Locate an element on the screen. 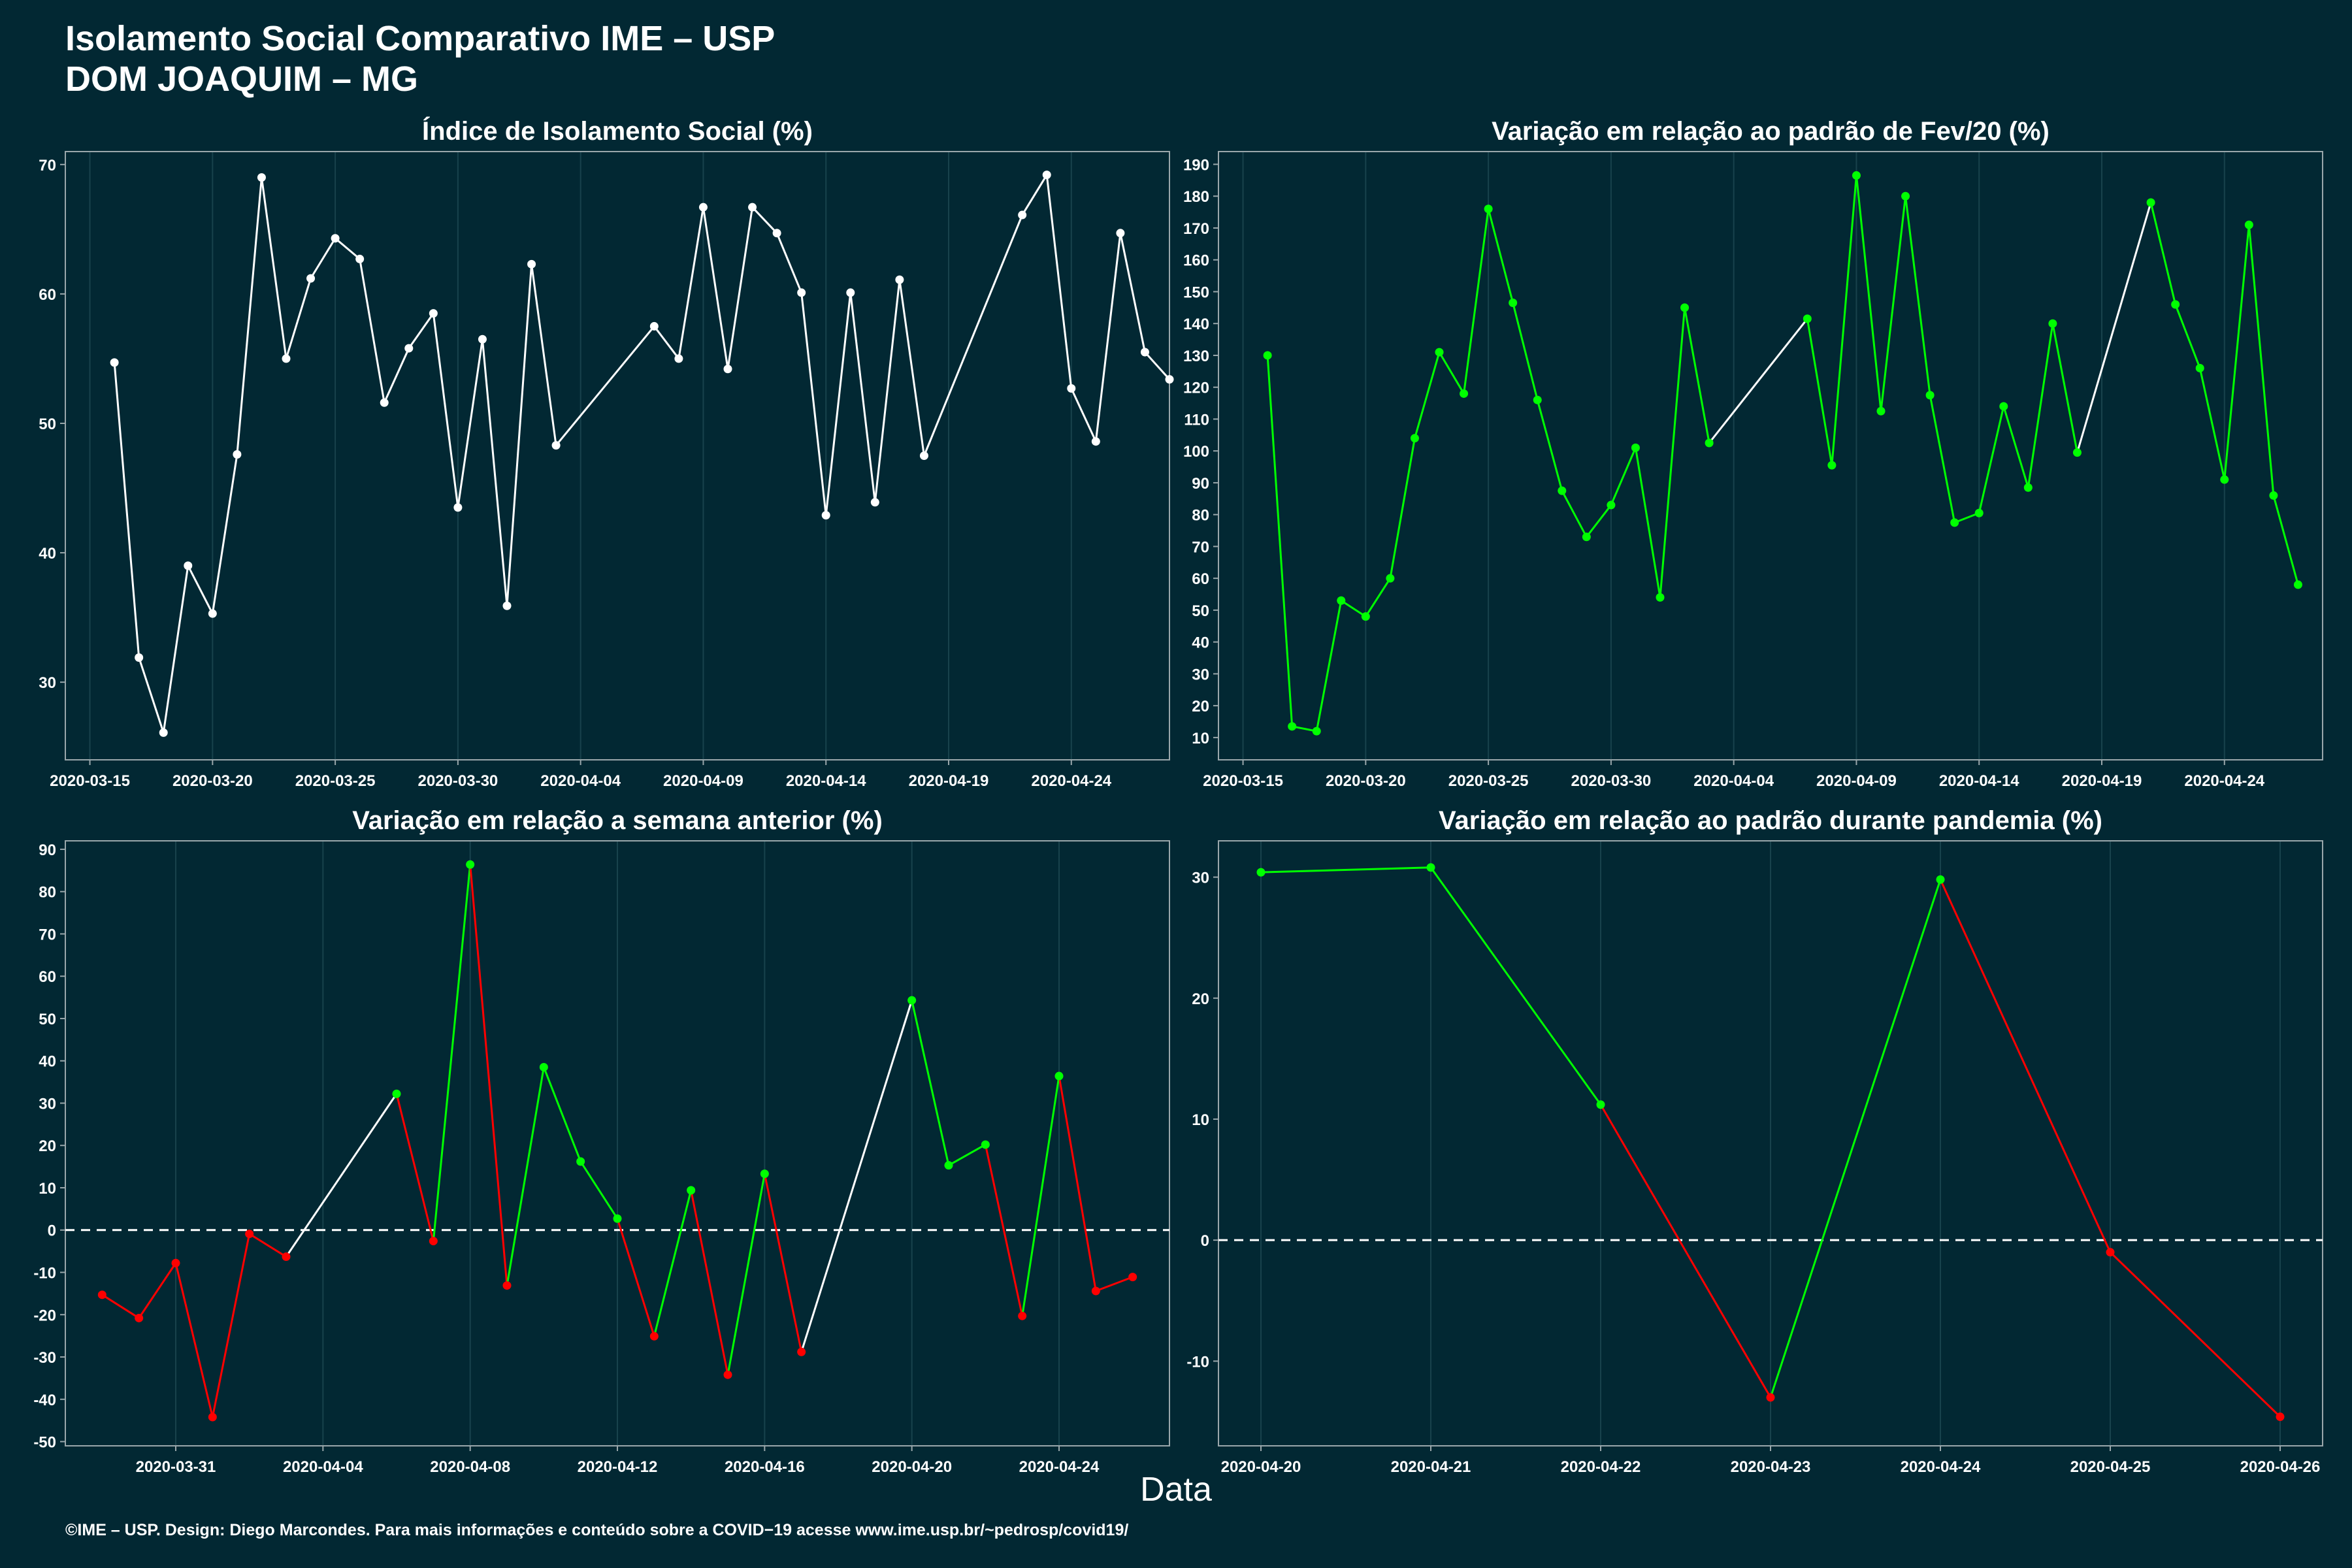 The image size is (2352, 1568). x-tick-label: 2020-04-16 is located at coordinates (765, 1467).